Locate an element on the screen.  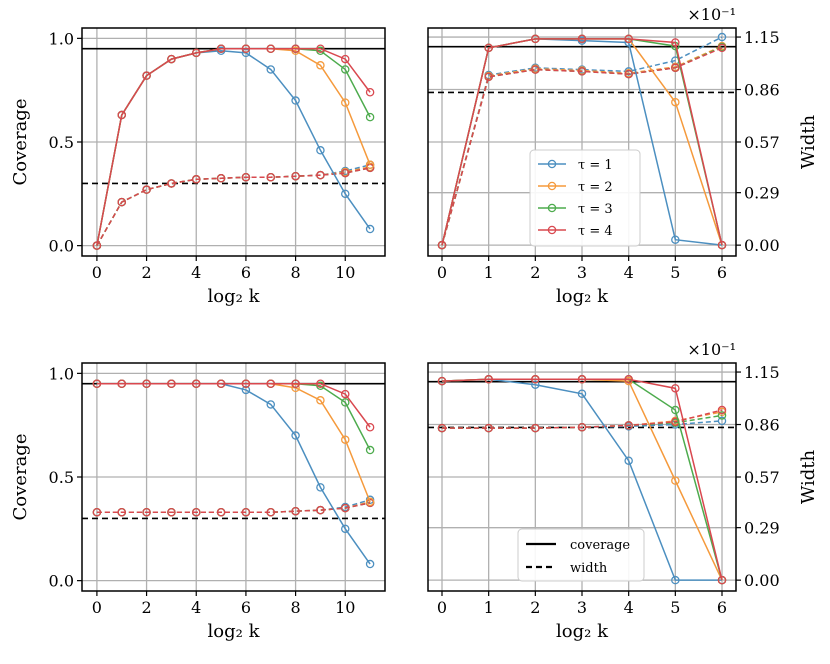
data-point-width-tau3 is located at coordinates (722, 415).